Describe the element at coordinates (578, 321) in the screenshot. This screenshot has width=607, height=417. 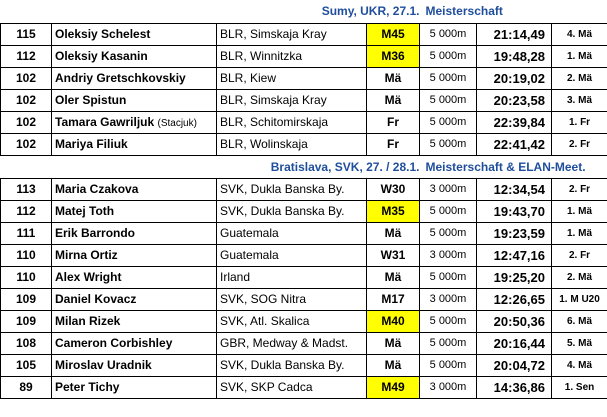
I see `placement: 6. Mä` at that location.